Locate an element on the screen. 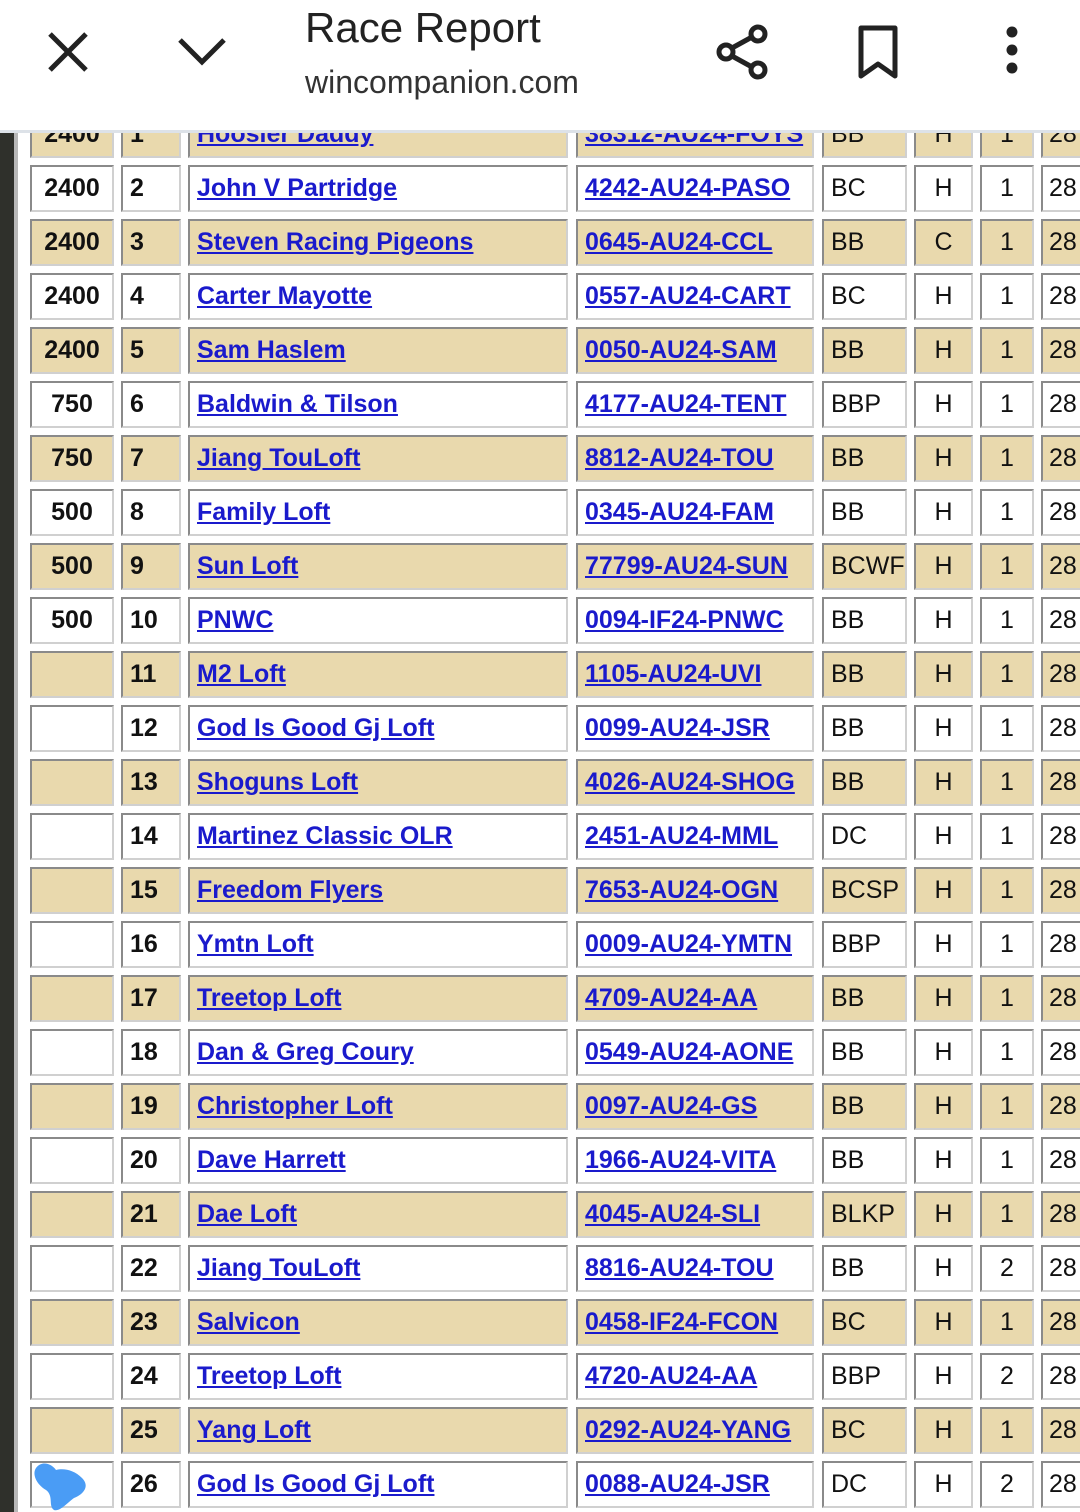 This screenshot has width=1080, height=1512. bookmark-icon is located at coordinates (878, 52).